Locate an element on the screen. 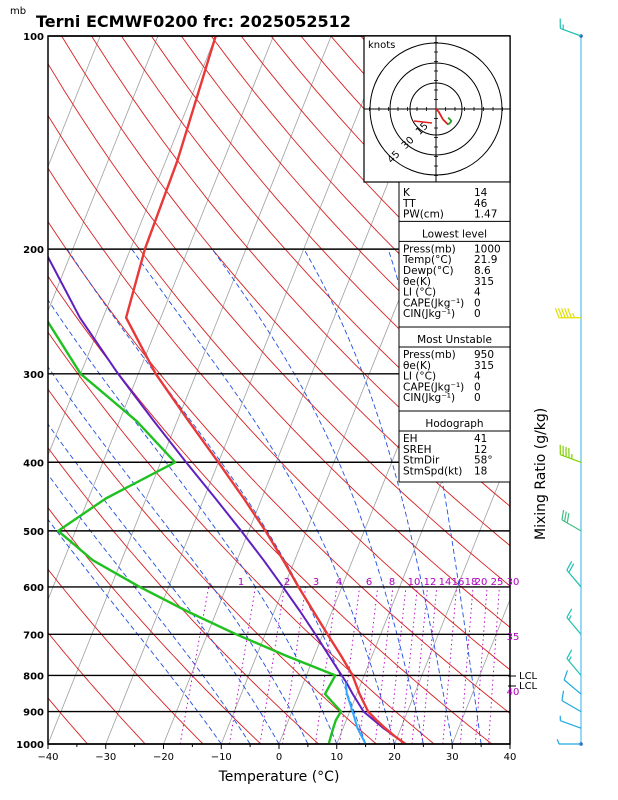  x-axis-label: Temperature (°C) is located at coordinates (279, 777).